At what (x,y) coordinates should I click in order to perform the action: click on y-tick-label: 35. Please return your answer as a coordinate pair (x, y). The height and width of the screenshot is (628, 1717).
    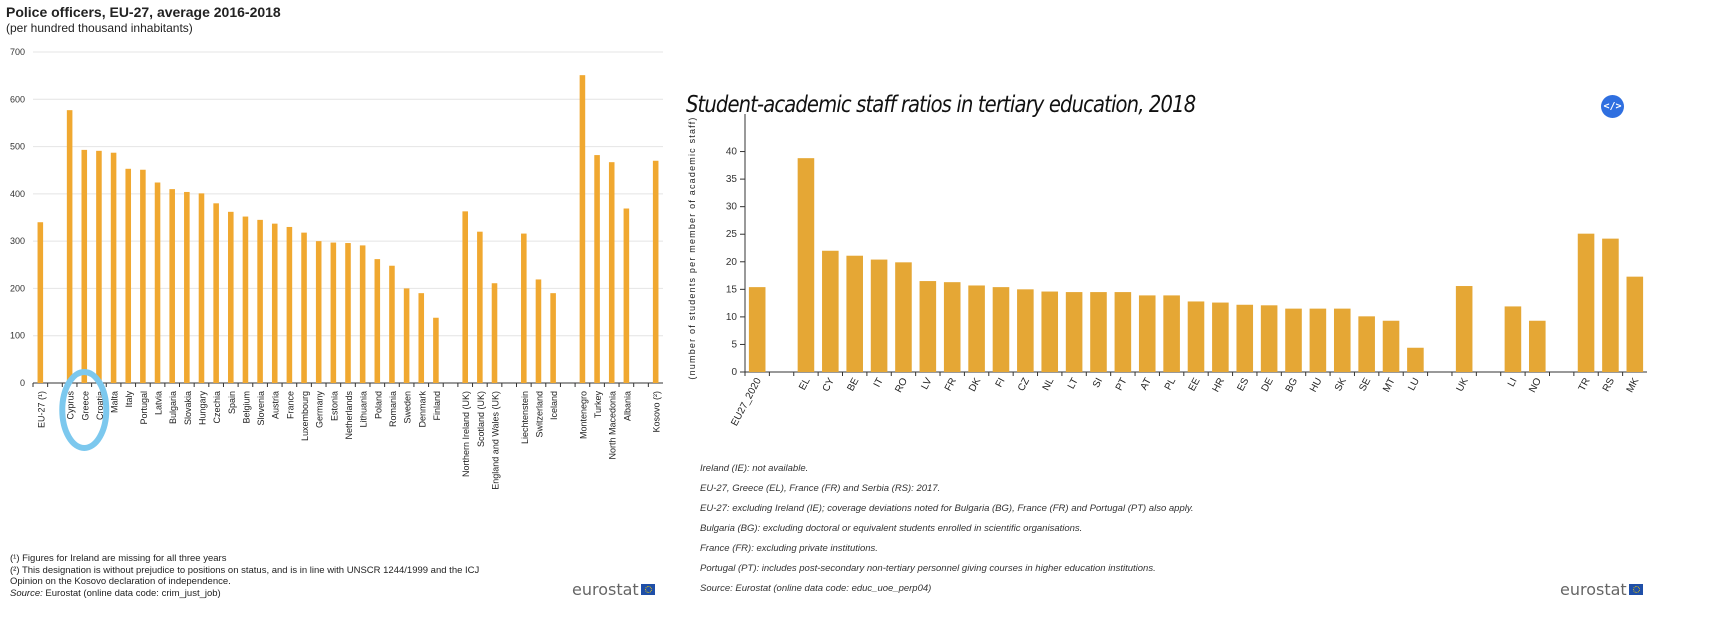
    Looking at the image, I should click on (732, 179).